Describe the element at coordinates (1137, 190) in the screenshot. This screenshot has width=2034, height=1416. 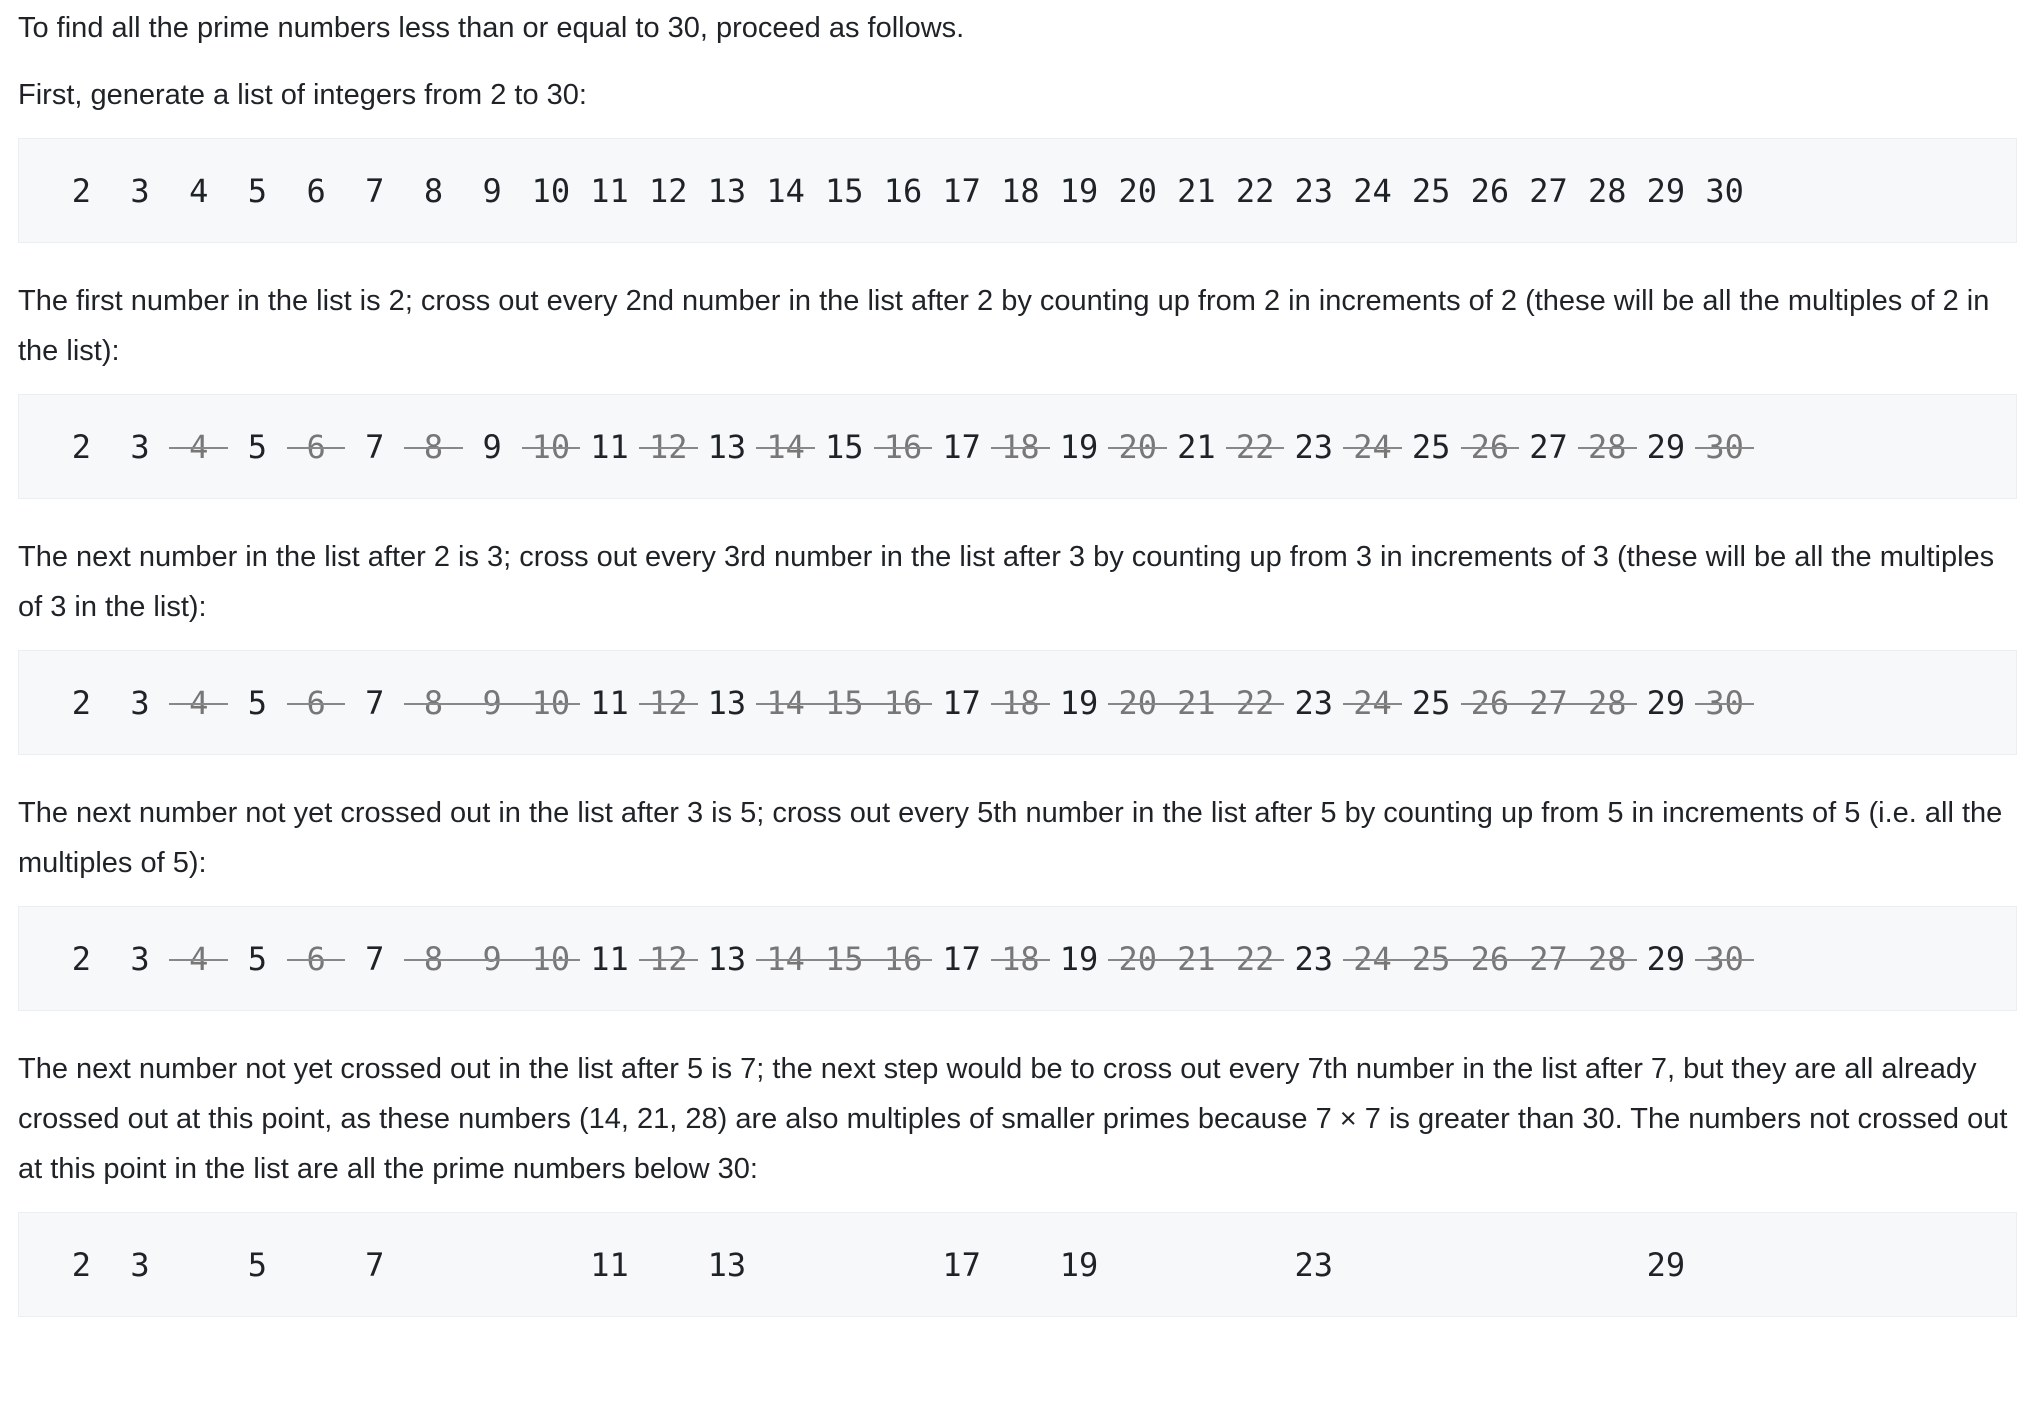
I see `number: 20` at that location.